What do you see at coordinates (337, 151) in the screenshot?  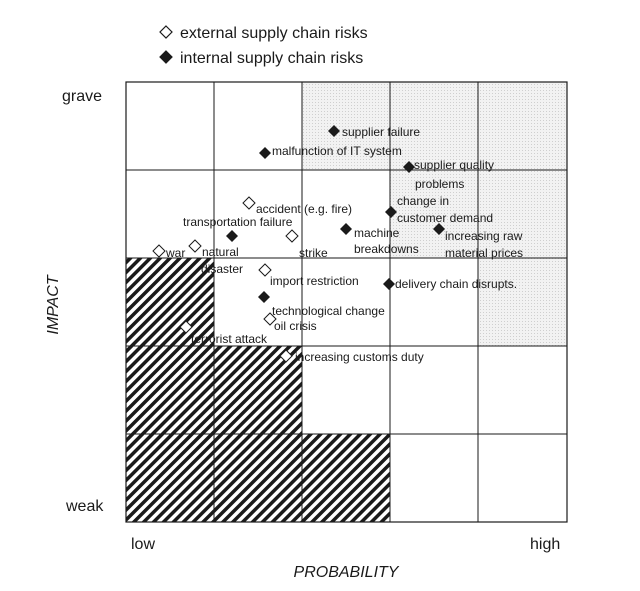 I see `risk-label: malfunction of IT system` at bounding box center [337, 151].